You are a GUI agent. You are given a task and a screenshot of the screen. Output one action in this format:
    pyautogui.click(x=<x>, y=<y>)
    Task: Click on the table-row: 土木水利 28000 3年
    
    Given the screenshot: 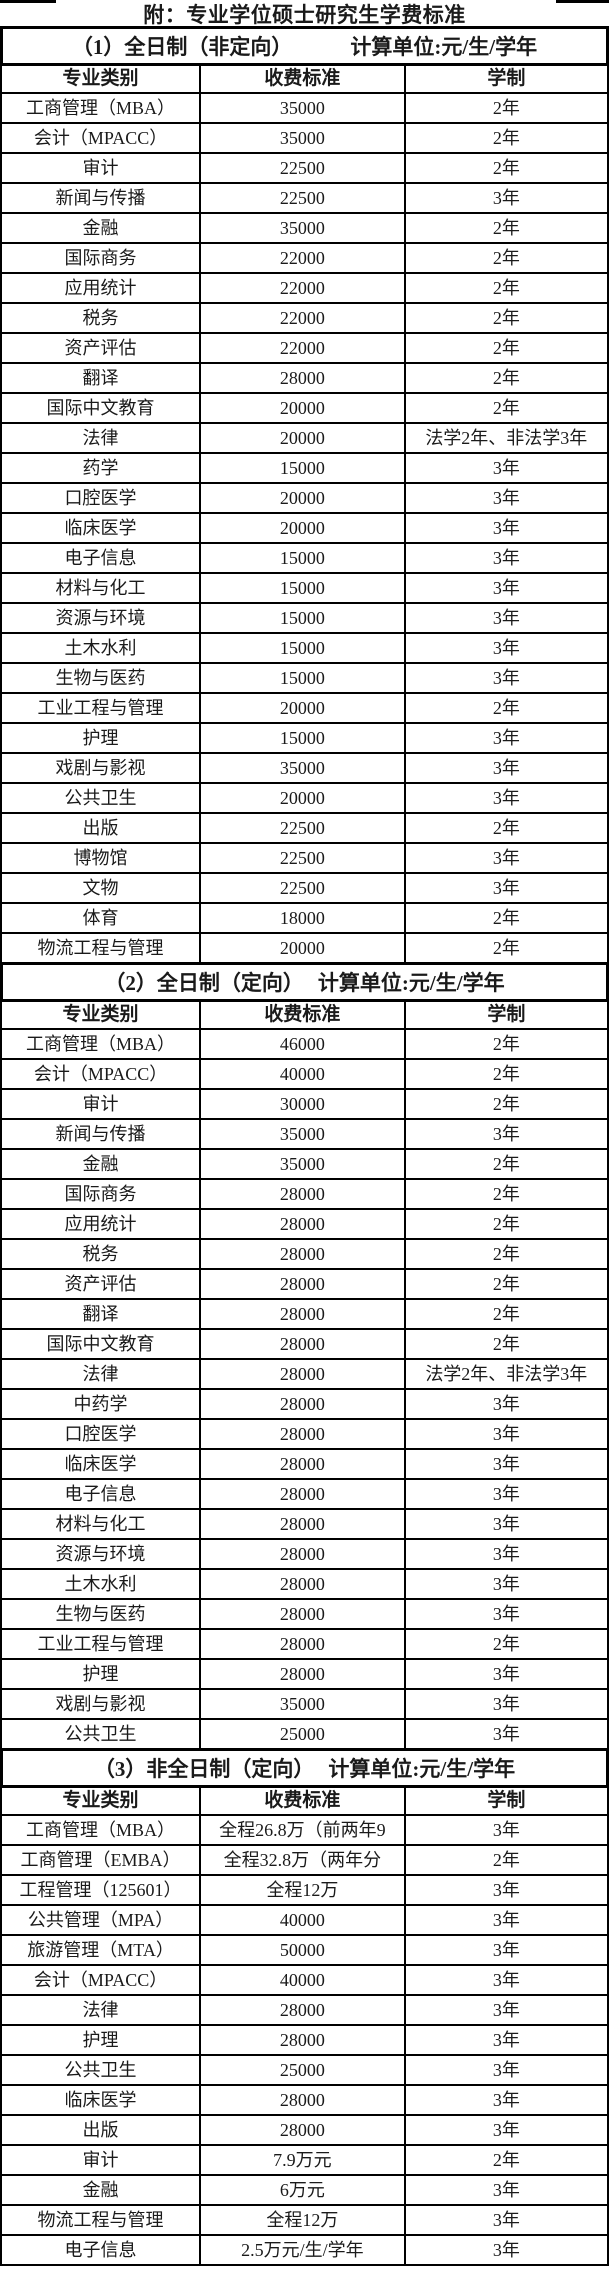 What is the action you would take?
    pyautogui.click(x=304, y=1584)
    